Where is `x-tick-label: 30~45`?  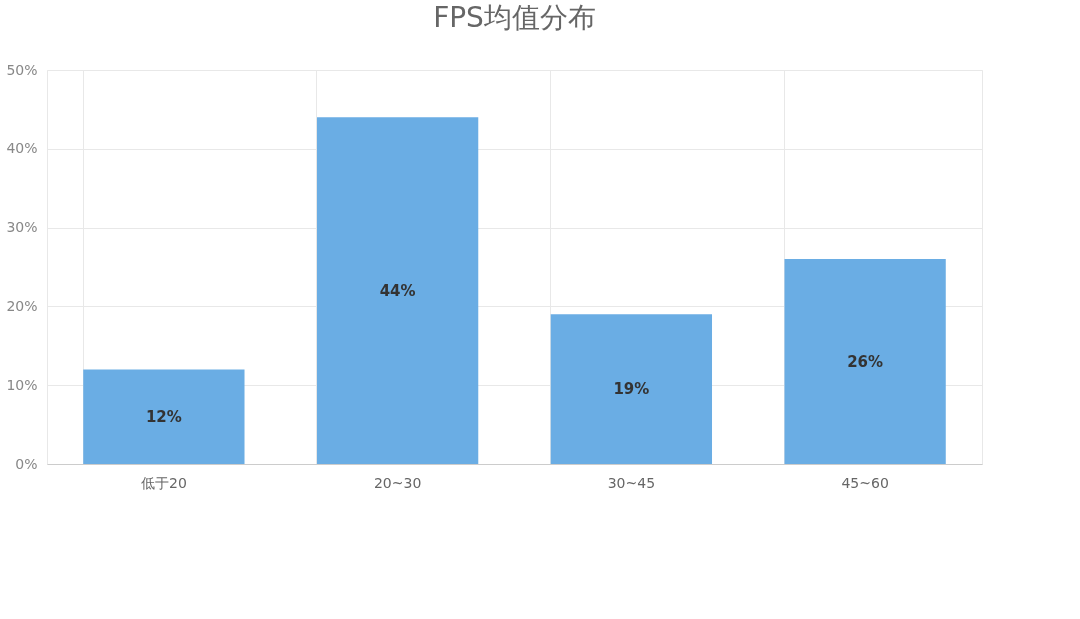
x-tick-label: 30~45 is located at coordinates (631, 482).